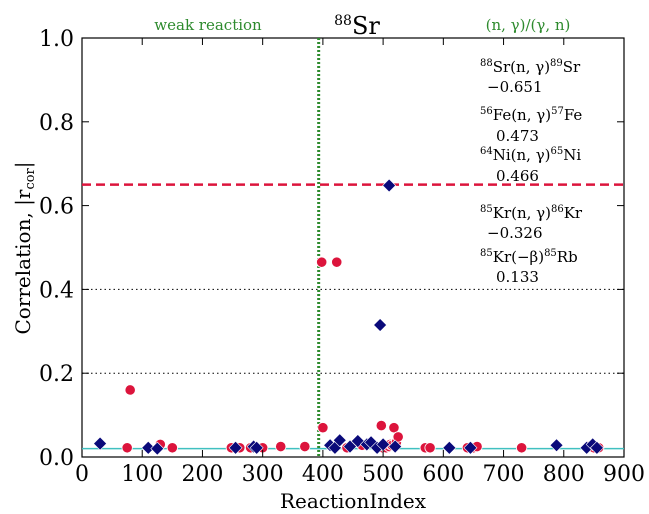 The image size is (649, 514). I want to click on y-axis-label: Correlation, |rcor|, so click(24, 247).